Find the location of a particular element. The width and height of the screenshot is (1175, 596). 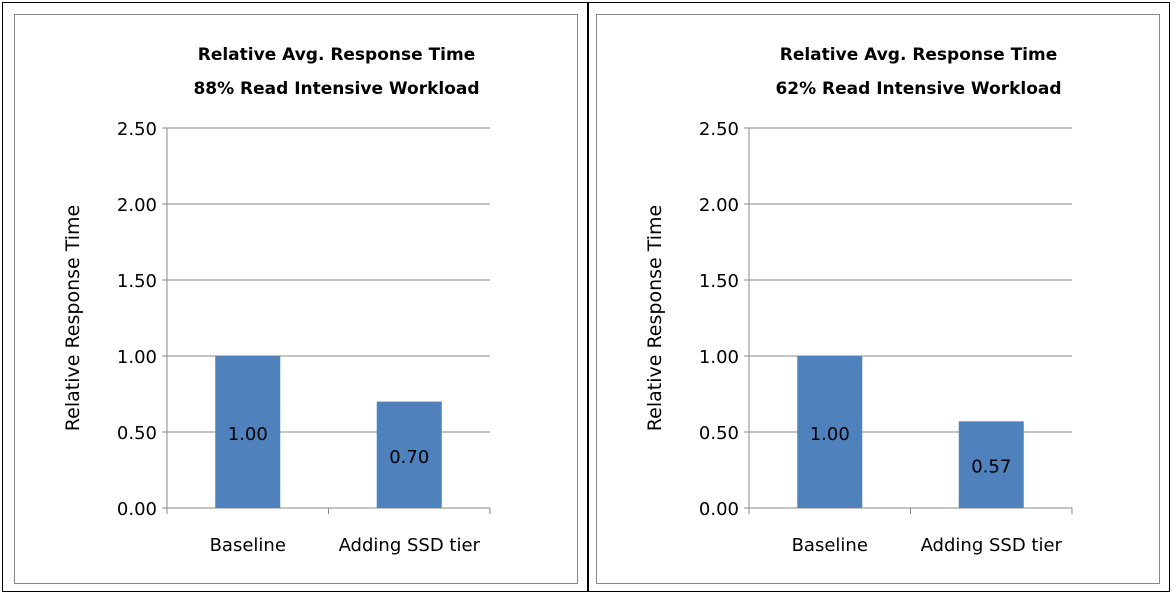

chart-subtitle: 88% Read Intensive Workload is located at coordinates (336, 89).